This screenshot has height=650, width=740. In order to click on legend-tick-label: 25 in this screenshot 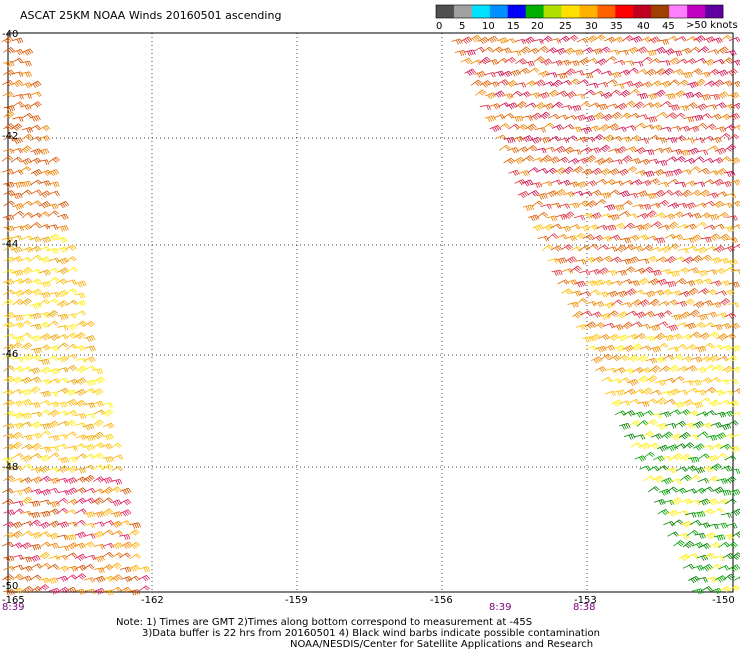, I will do `click(565, 26)`.